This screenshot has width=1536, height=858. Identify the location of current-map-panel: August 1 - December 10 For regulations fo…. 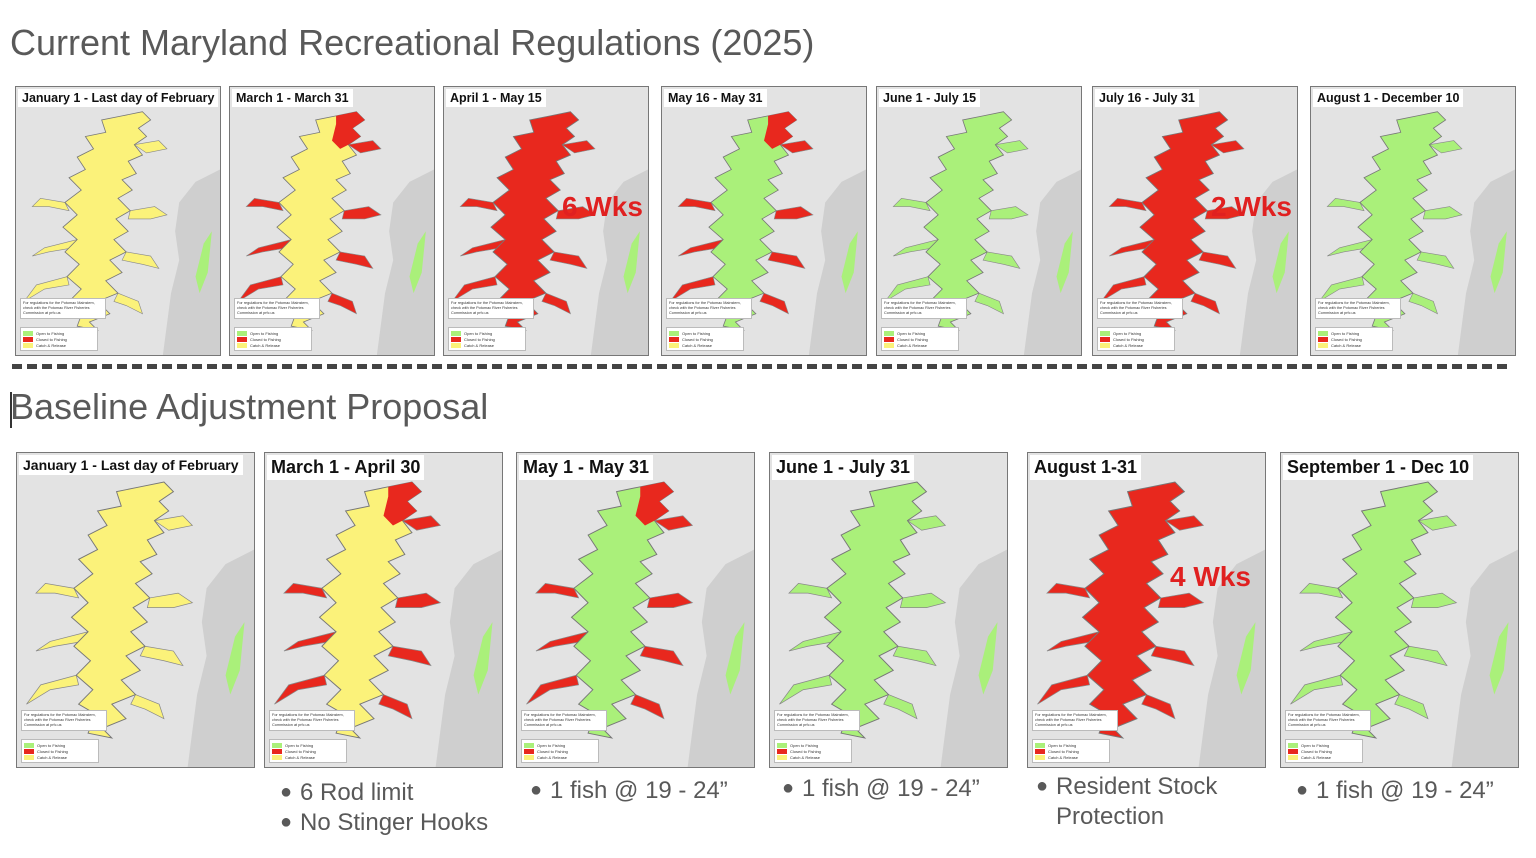
(1413, 221).